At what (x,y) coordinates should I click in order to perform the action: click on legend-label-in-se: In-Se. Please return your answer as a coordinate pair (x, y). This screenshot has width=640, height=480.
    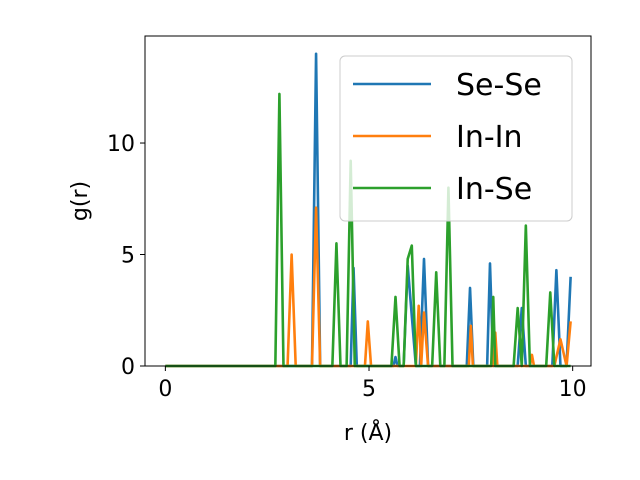
    Looking at the image, I should click on (494, 189).